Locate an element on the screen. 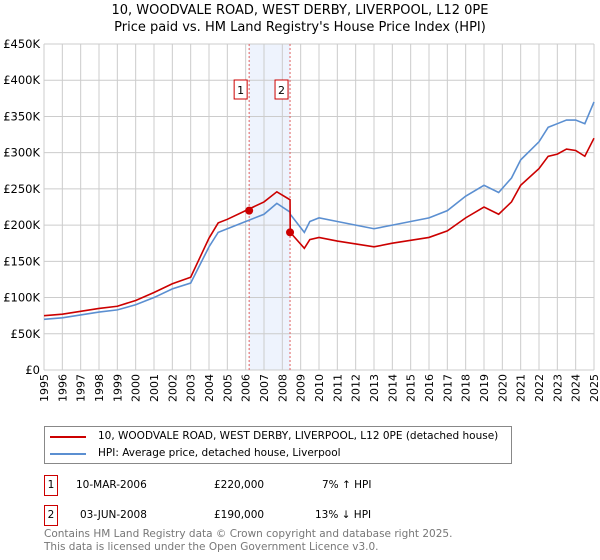 Image resolution: width=600 pixels, height=560 pixels. x-tick-label: 2020 is located at coordinates (502, 388).